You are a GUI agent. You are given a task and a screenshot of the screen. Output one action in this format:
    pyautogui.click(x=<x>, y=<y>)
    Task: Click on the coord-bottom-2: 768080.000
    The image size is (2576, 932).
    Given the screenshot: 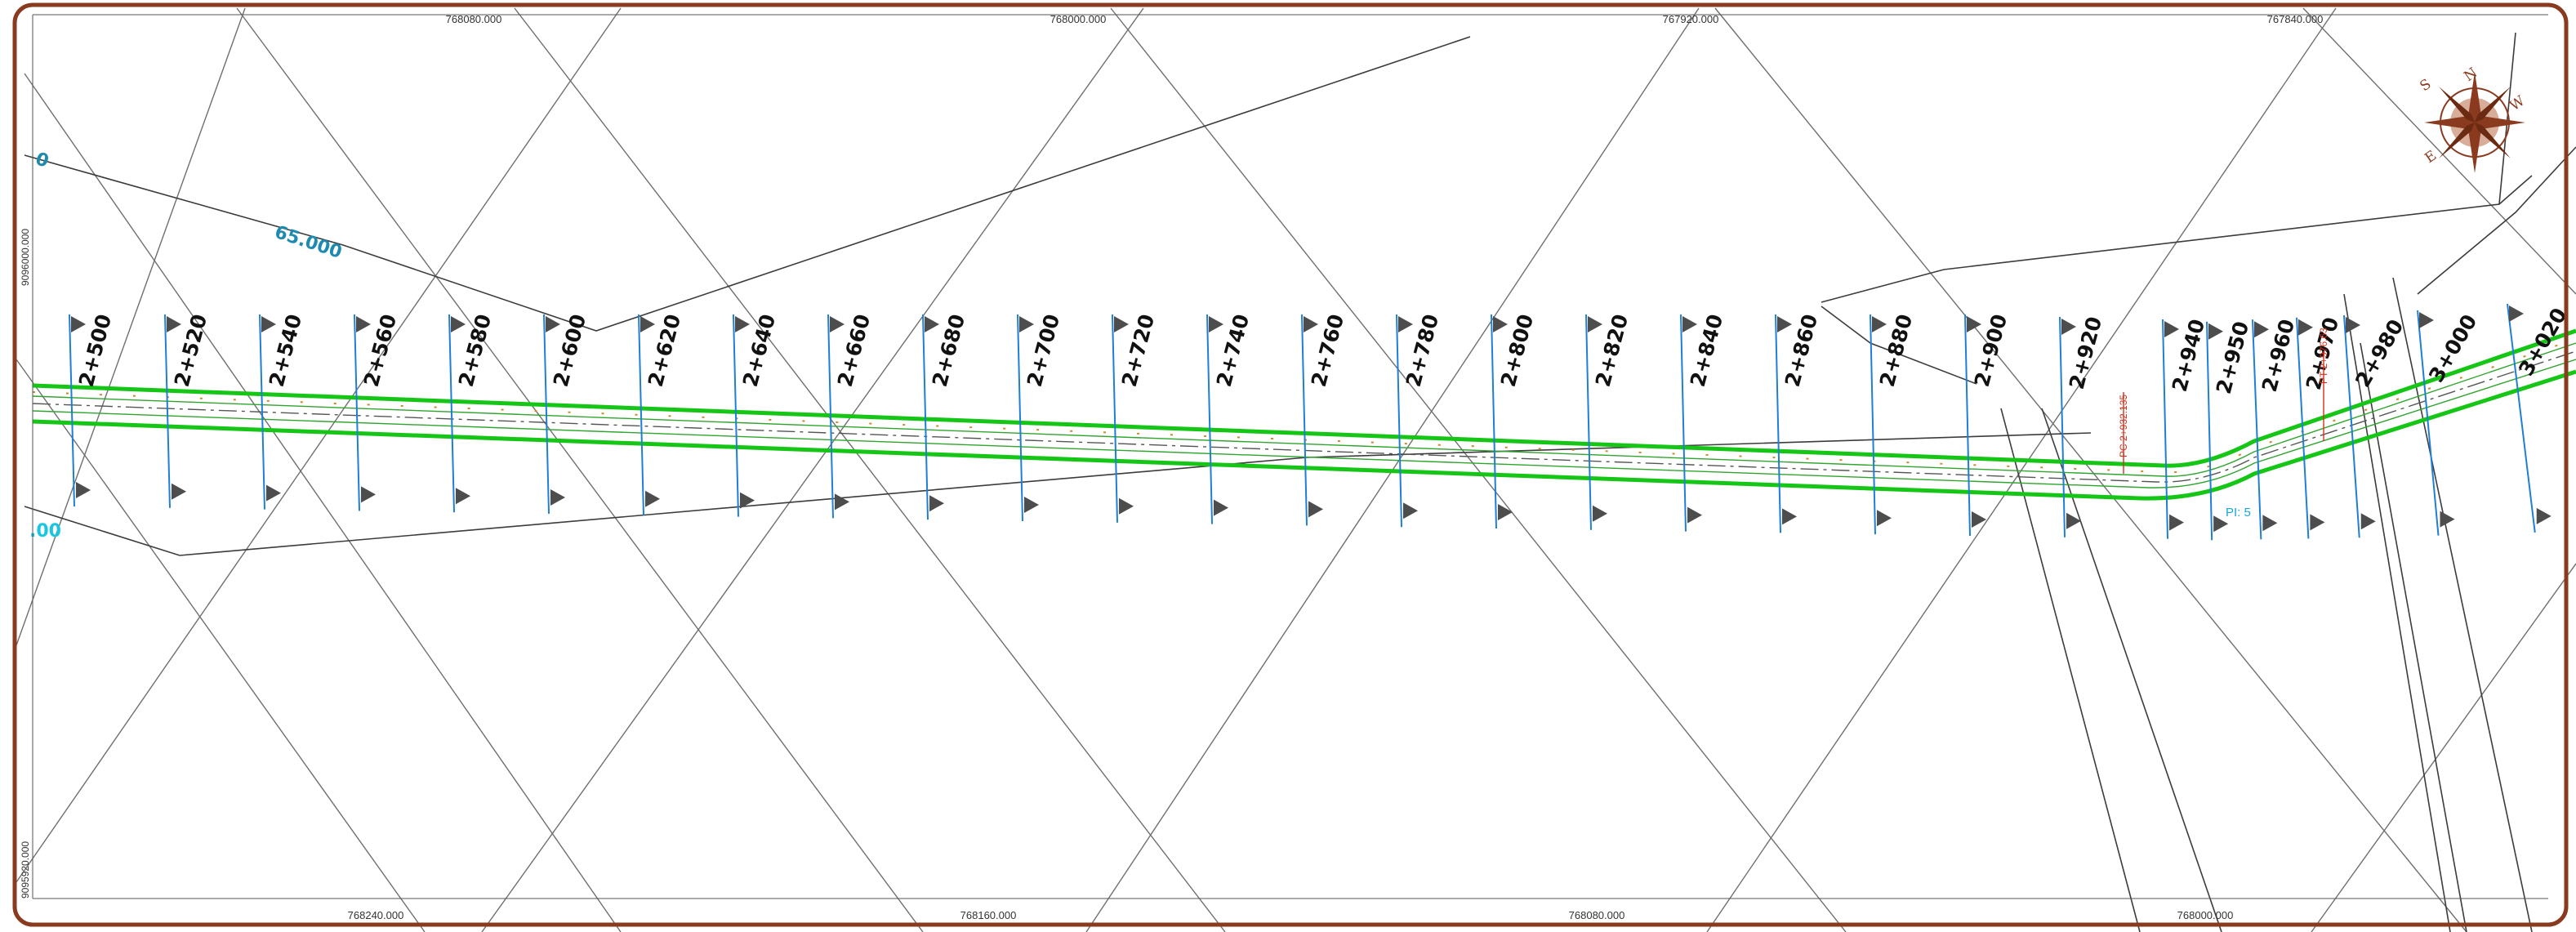 What is the action you would take?
    pyautogui.click(x=1597, y=915)
    